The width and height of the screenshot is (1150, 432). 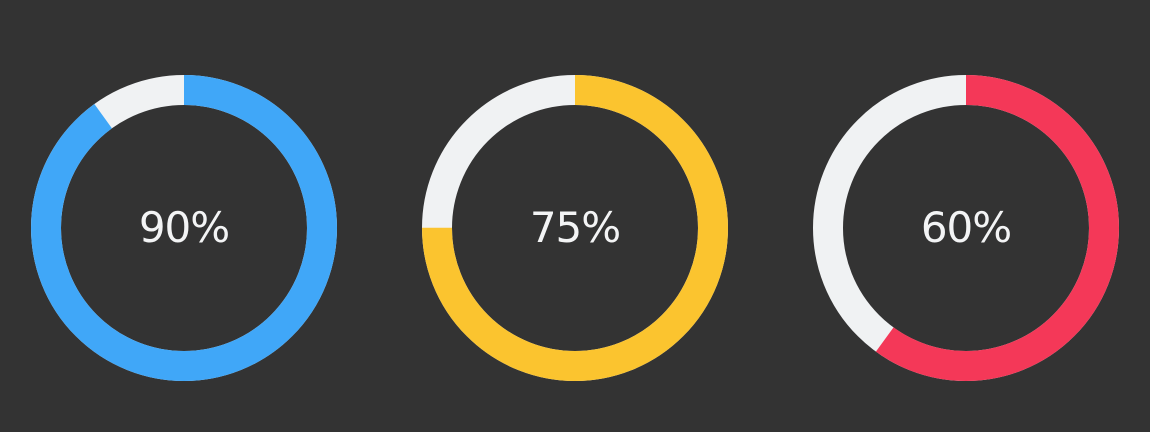 I want to click on gauge-percent-label: 90%, so click(x=184, y=227).